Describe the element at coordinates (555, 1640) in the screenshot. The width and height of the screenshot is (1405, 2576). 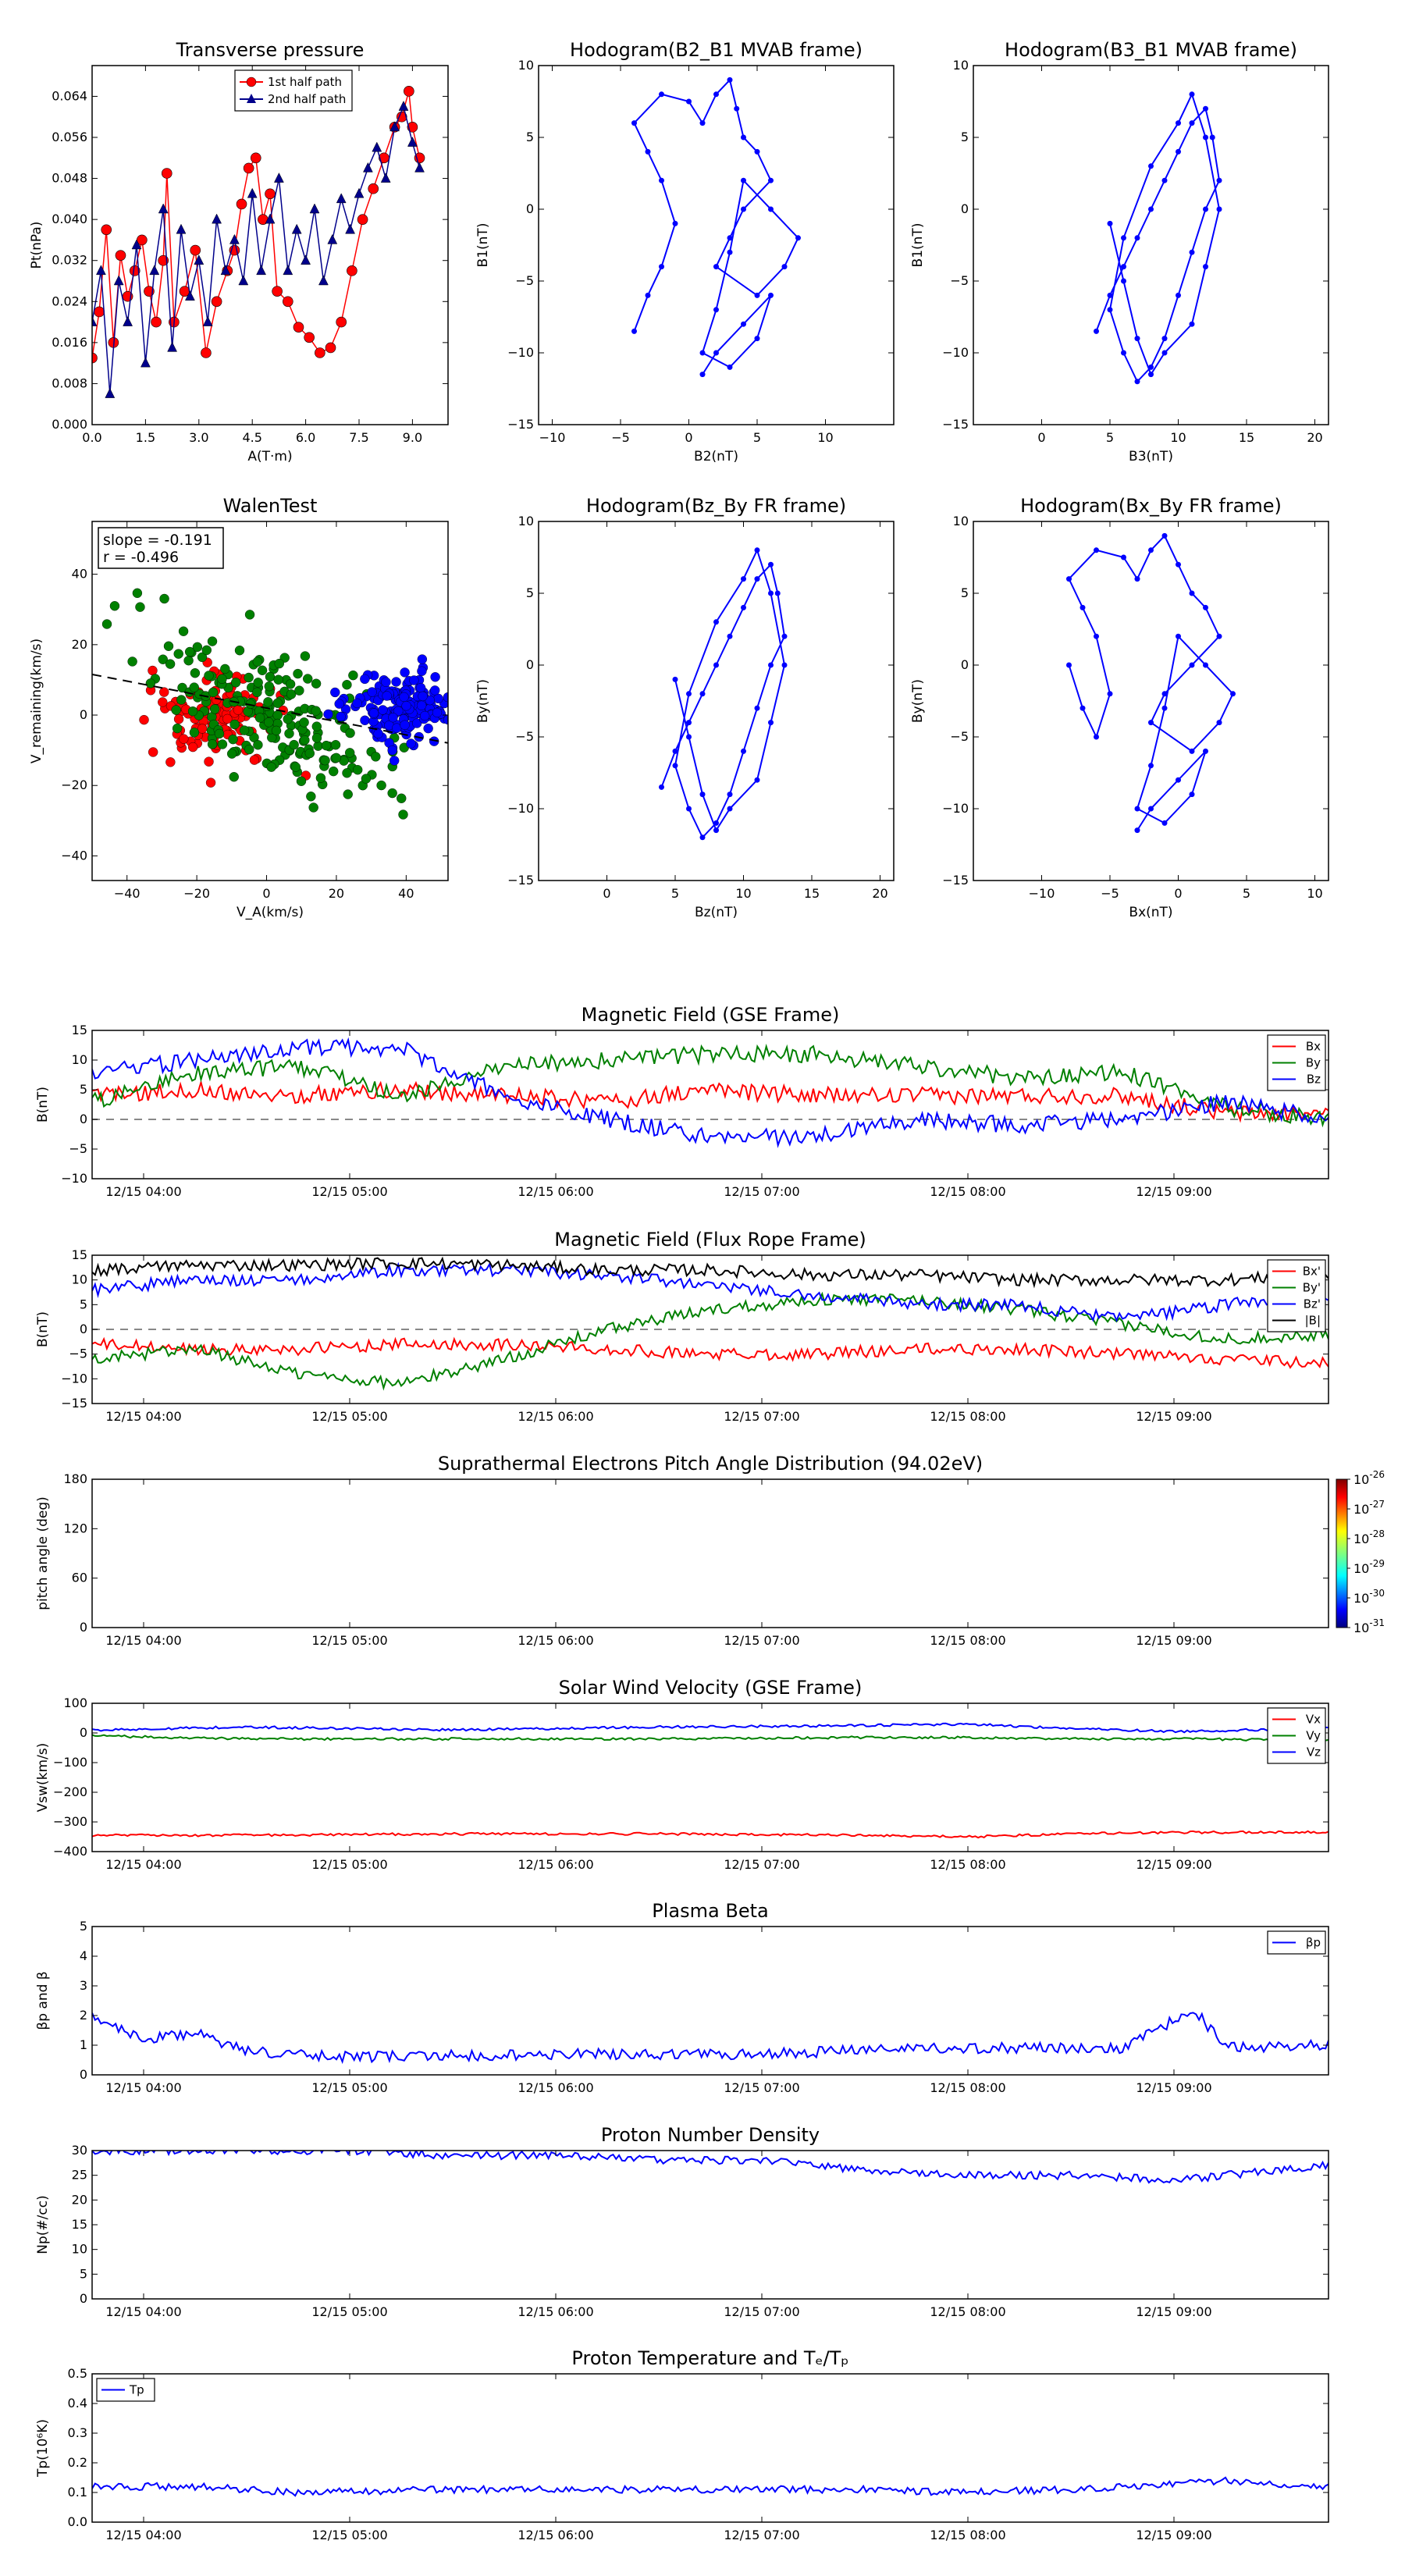
I see `x-tick-label: 12/15 06:00` at that location.